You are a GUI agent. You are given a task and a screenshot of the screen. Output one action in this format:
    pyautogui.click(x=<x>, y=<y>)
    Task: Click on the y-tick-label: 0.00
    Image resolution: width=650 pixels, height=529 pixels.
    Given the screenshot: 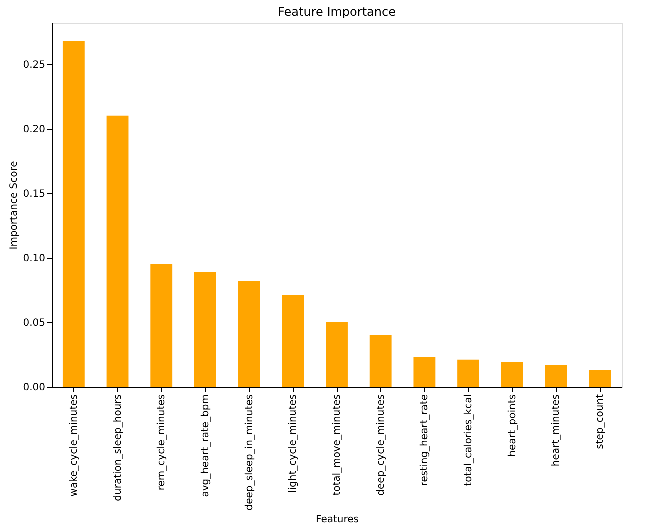 What is the action you would take?
    pyautogui.click(x=34, y=388)
    